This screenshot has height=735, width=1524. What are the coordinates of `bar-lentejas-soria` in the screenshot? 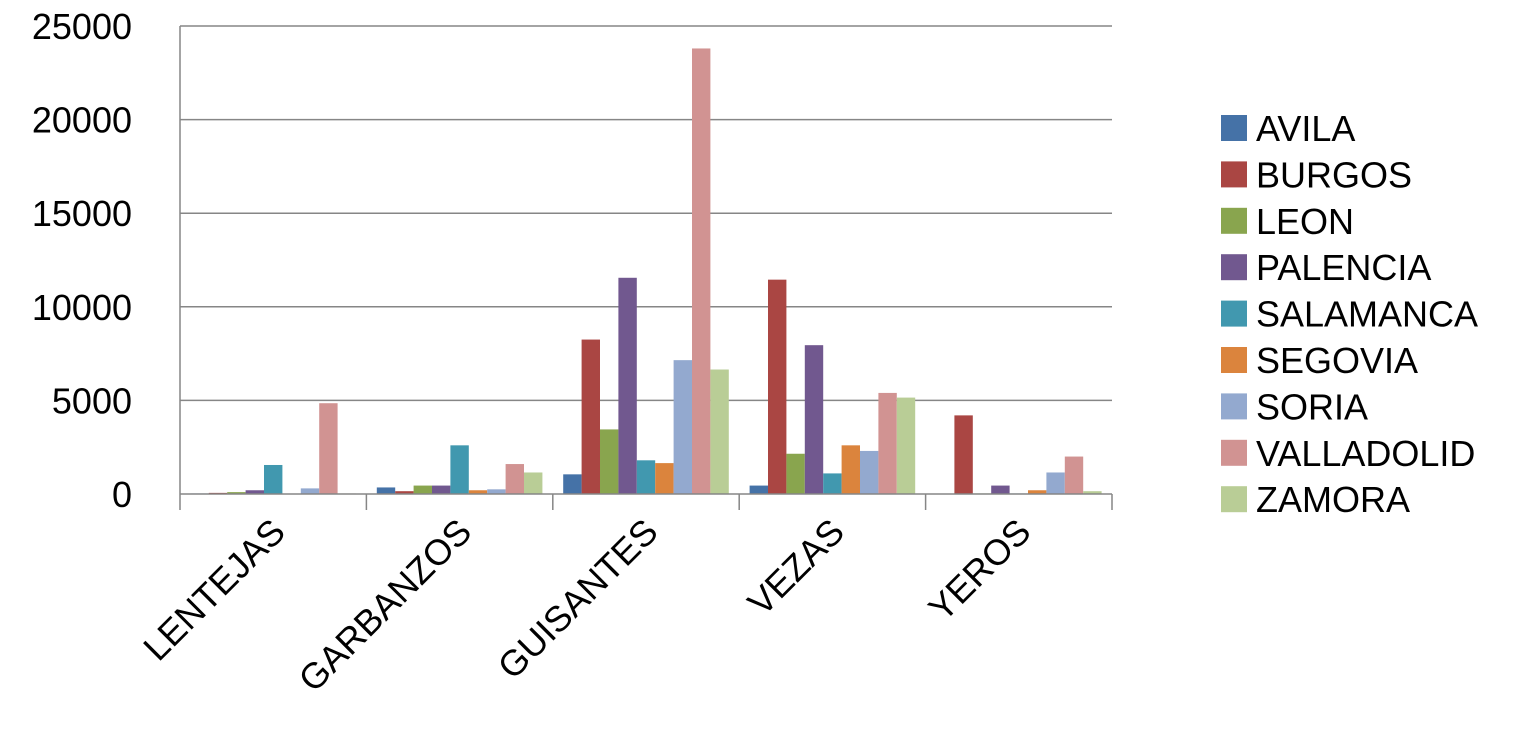 It's located at (310, 491).